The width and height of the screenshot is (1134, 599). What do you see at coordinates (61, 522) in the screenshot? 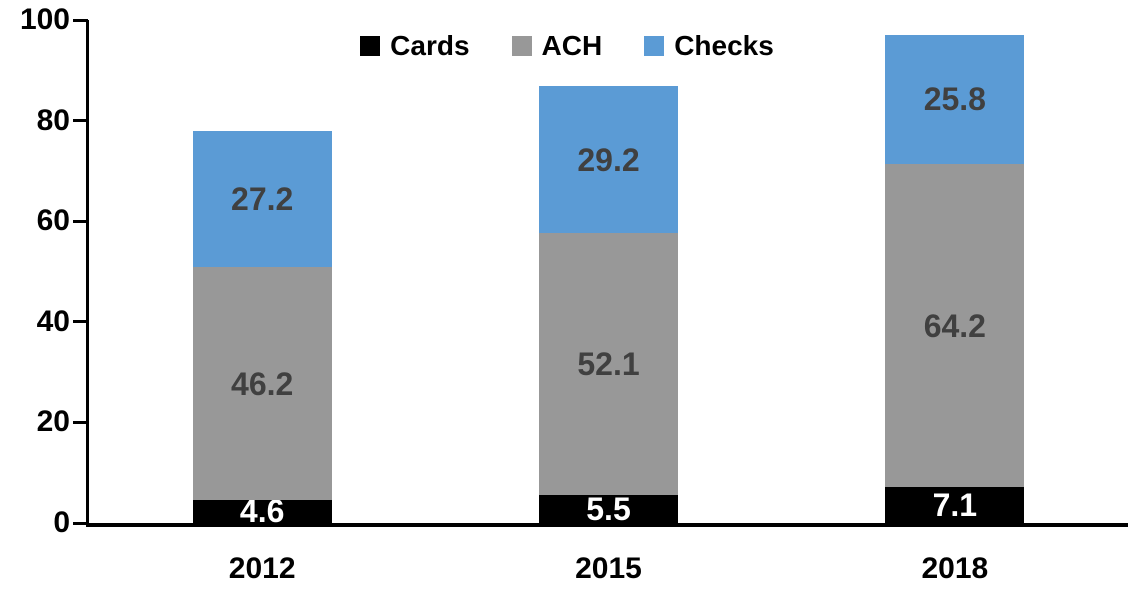
I see `y-tick-label: 0` at bounding box center [61, 522].